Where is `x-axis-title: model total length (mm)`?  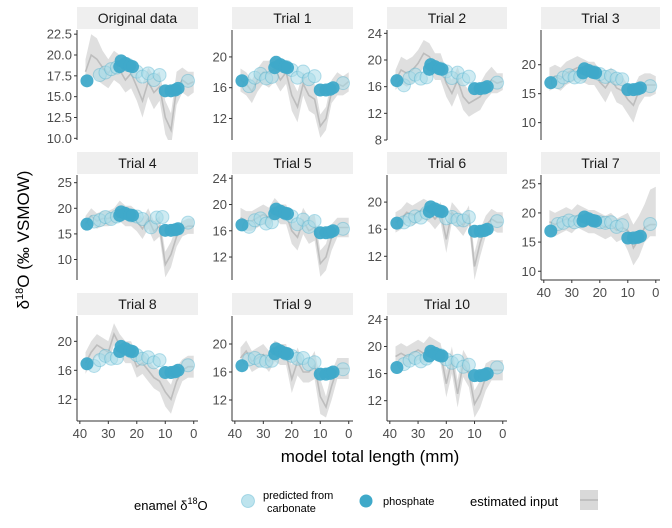
x-axis-title: model total length (mm) is located at coordinates (370, 456).